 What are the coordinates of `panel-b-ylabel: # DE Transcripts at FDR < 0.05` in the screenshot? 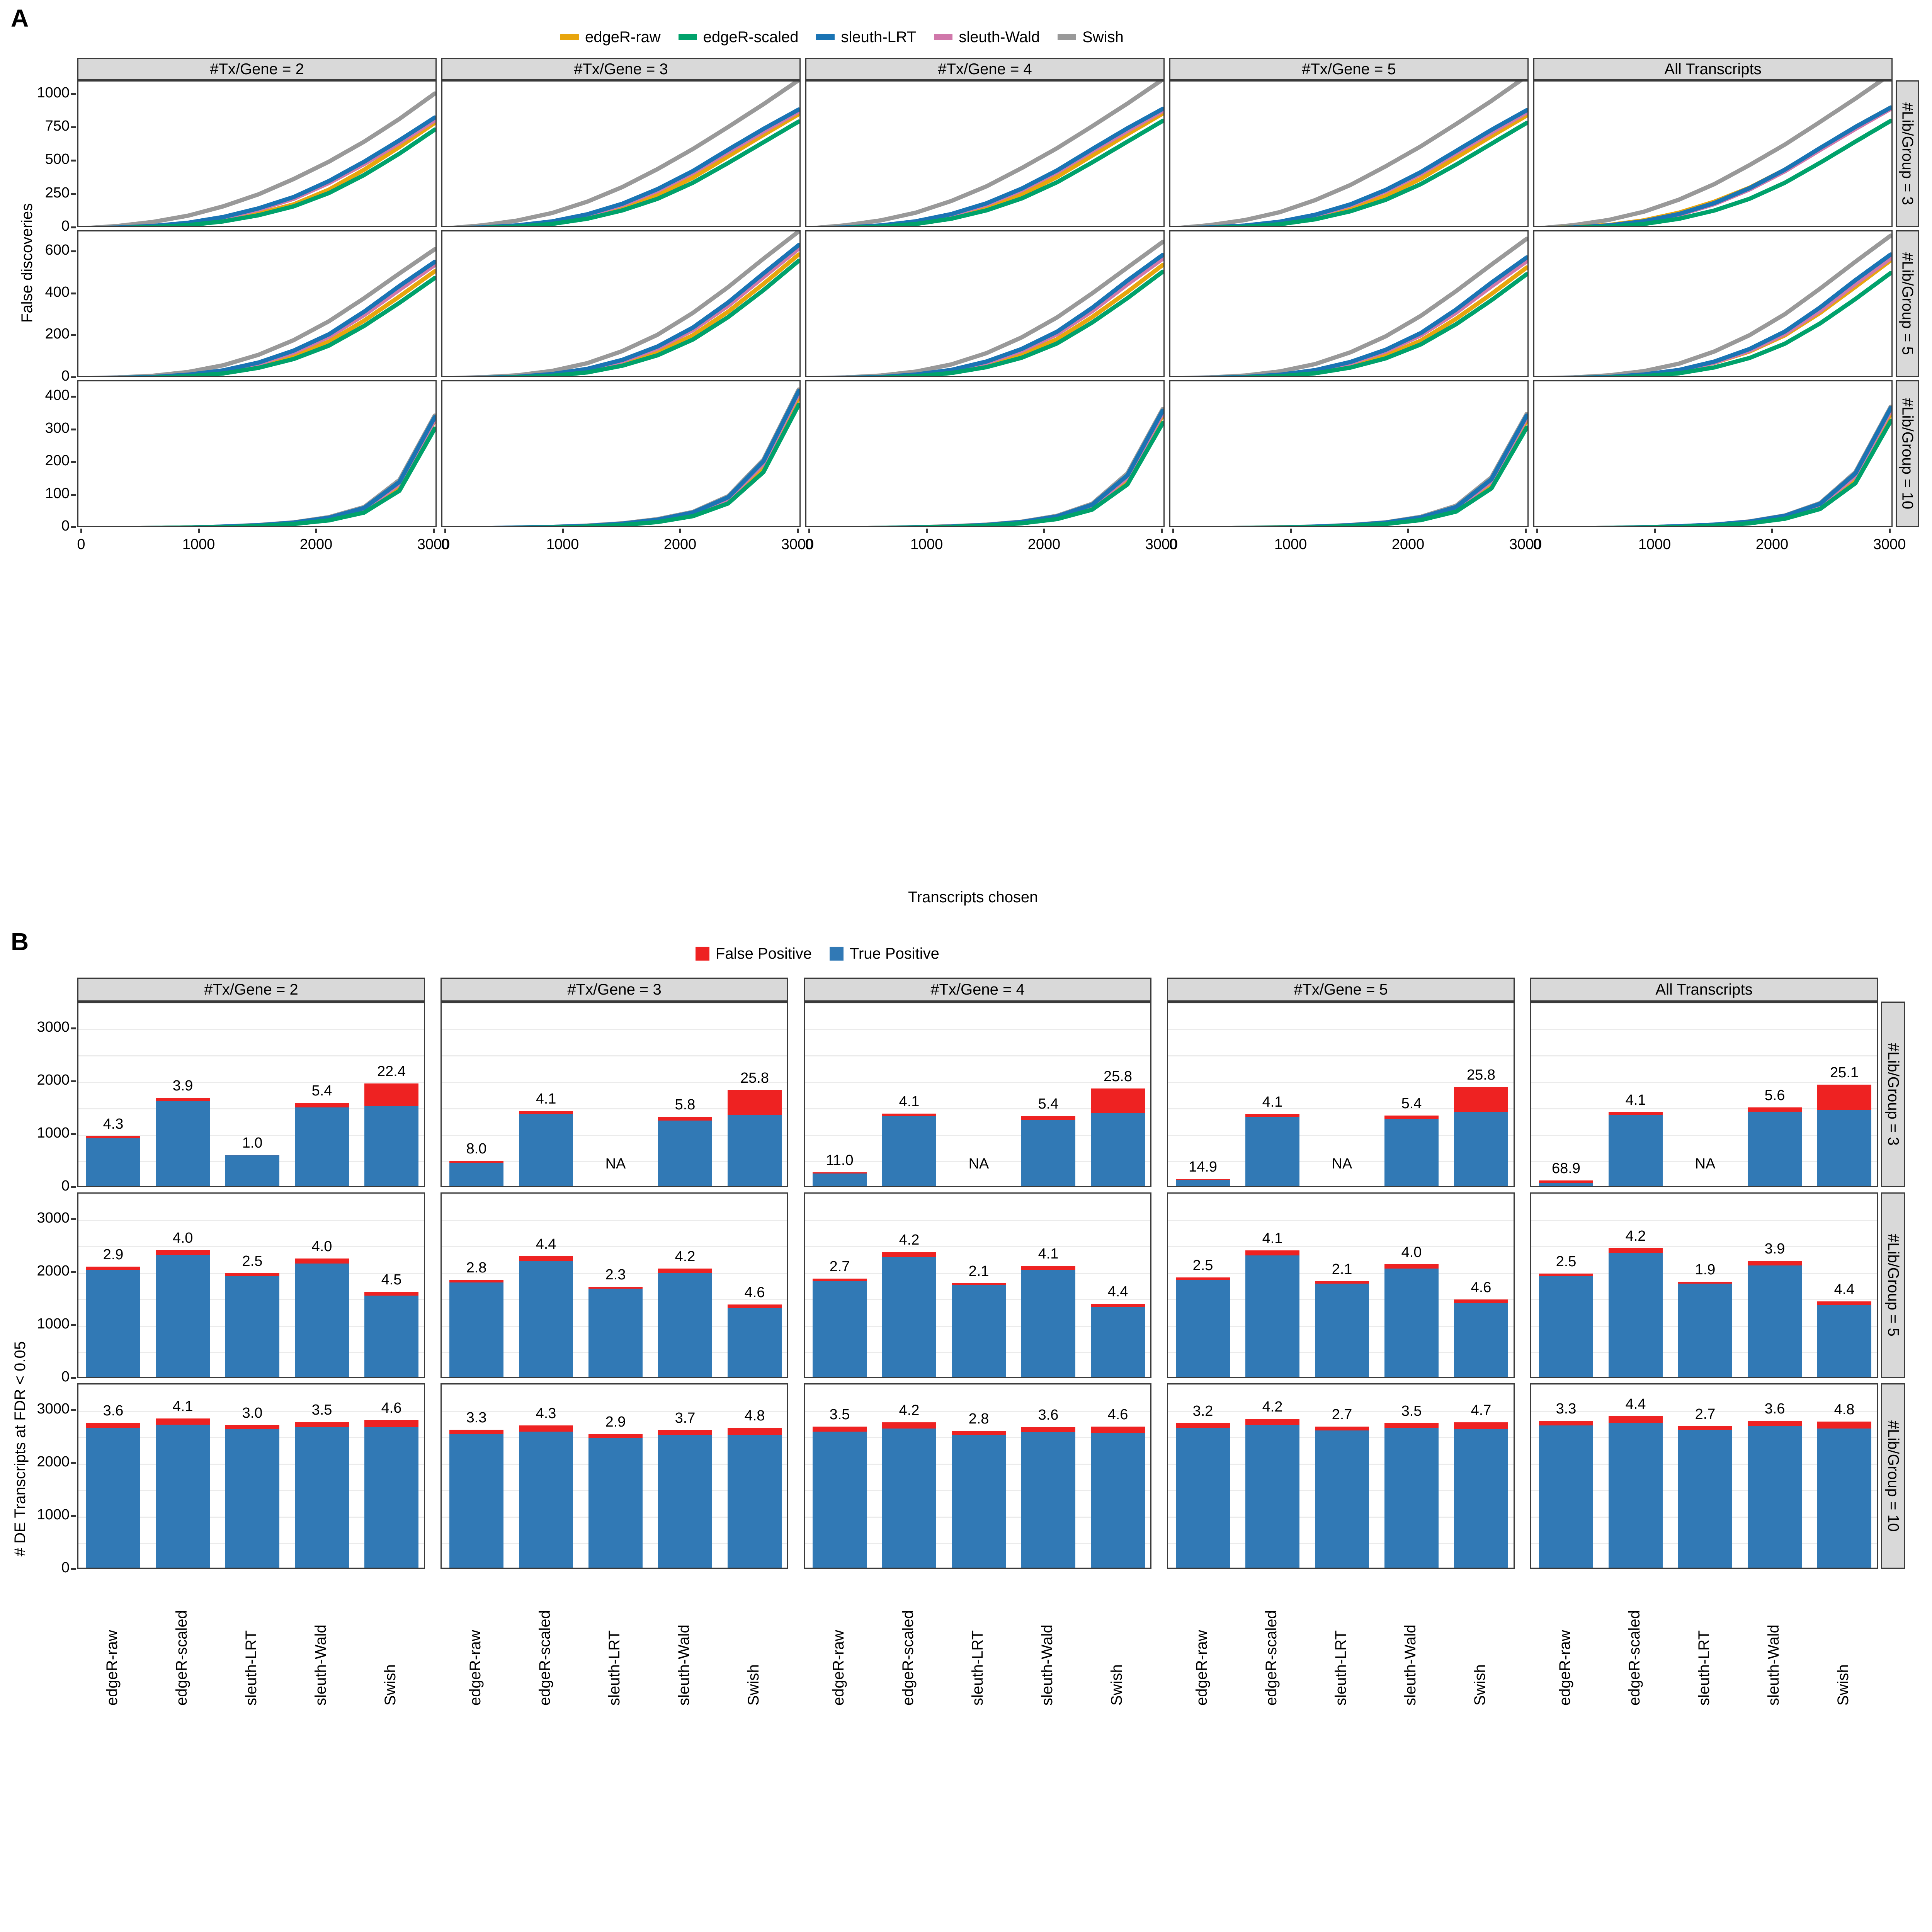 It's located at (21, 1449).